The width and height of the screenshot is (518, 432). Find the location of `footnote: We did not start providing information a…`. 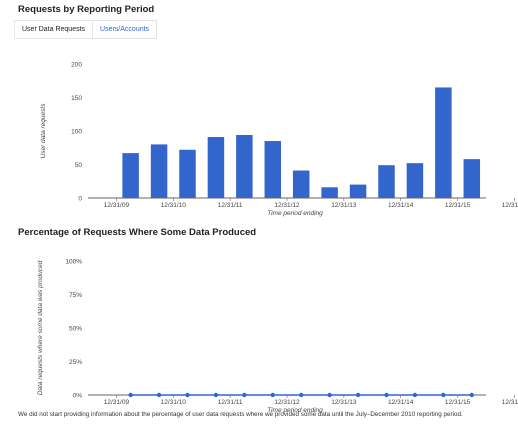

footnote: We did not start providing information a… is located at coordinates (240, 414).